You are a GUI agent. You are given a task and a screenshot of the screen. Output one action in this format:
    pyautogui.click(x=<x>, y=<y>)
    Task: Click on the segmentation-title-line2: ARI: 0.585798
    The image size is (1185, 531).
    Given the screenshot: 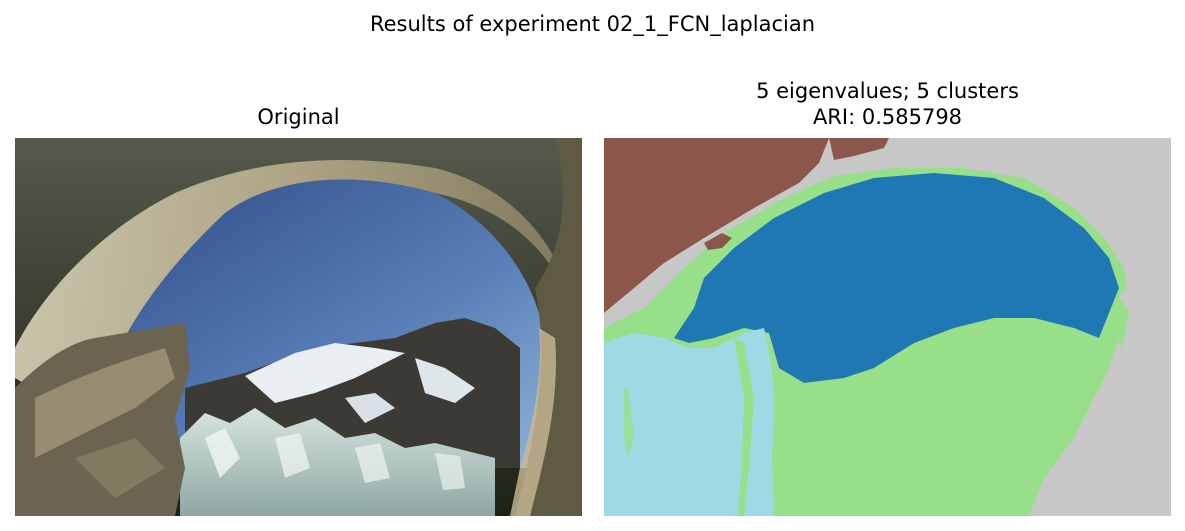 What is the action you would take?
    pyautogui.click(x=887, y=117)
    